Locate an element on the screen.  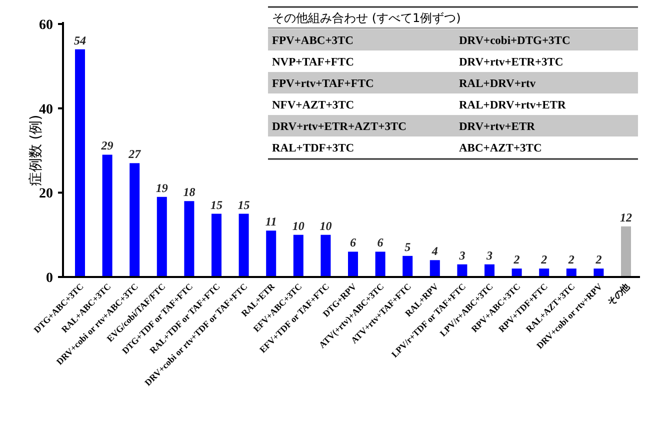
data-label: 27 is located at coordinates (135, 154).